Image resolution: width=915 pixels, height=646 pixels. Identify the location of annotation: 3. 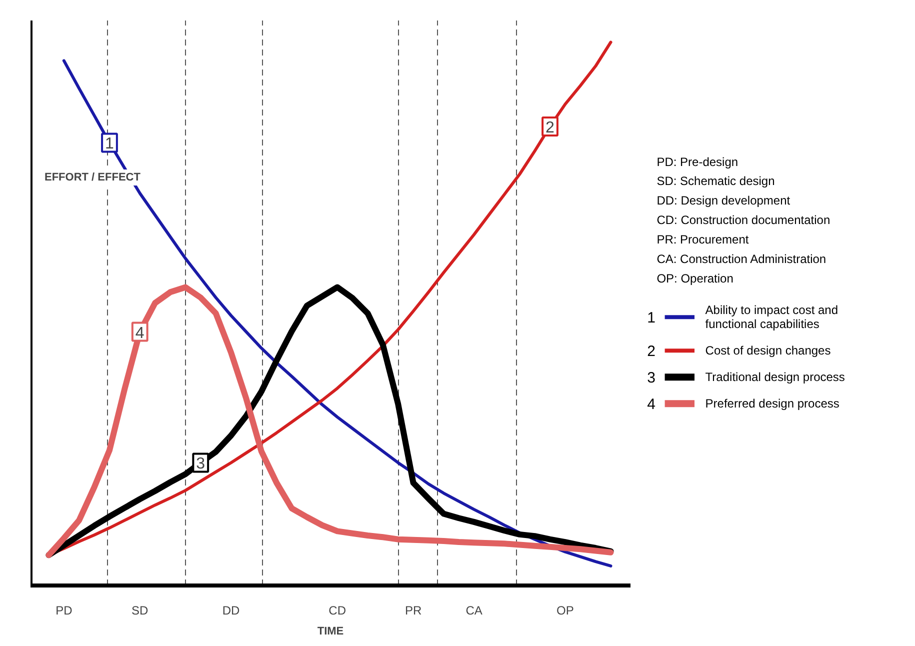
(201, 464).